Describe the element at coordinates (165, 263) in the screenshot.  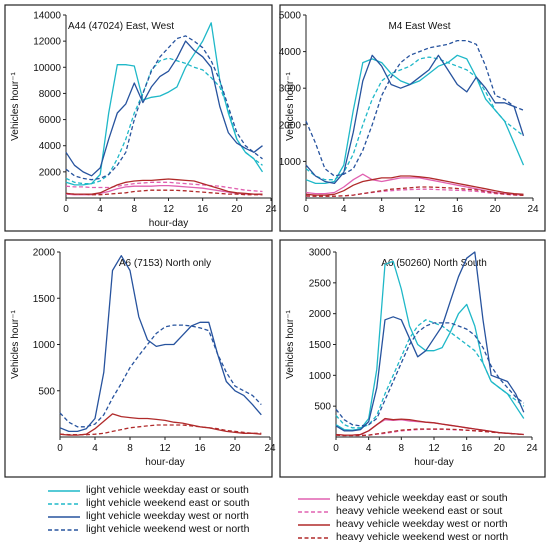
I see `chart-title: A6 (7153) North only` at that location.